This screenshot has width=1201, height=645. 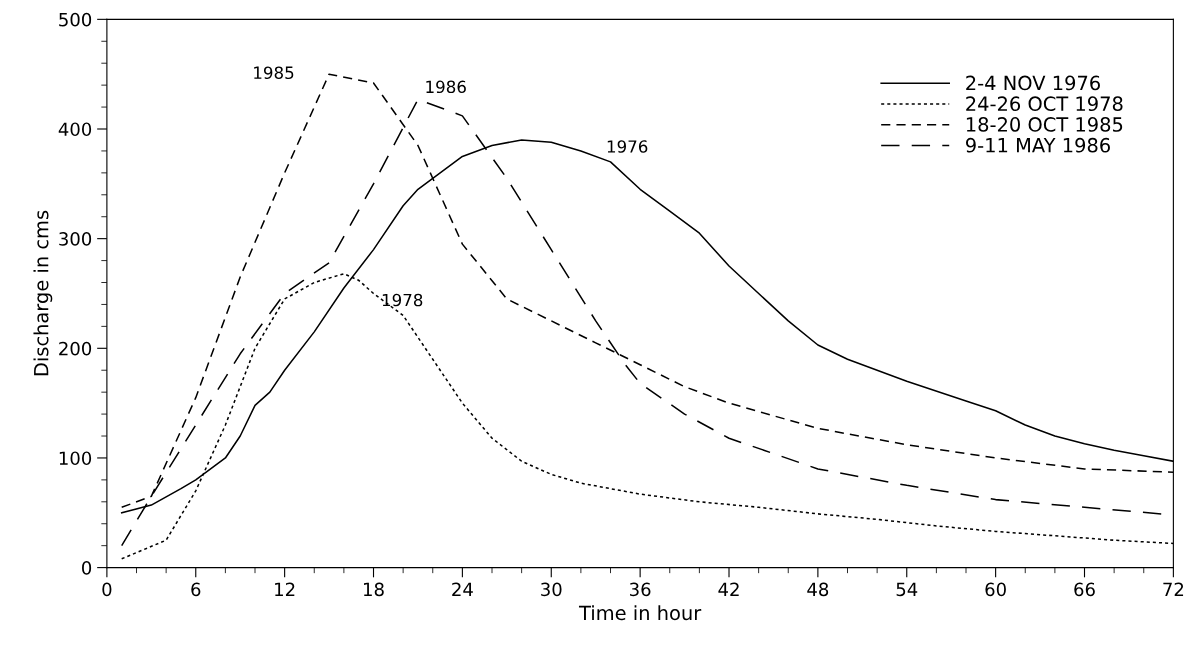 I want to click on x-tick-label: 48, so click(x=818, y=589).